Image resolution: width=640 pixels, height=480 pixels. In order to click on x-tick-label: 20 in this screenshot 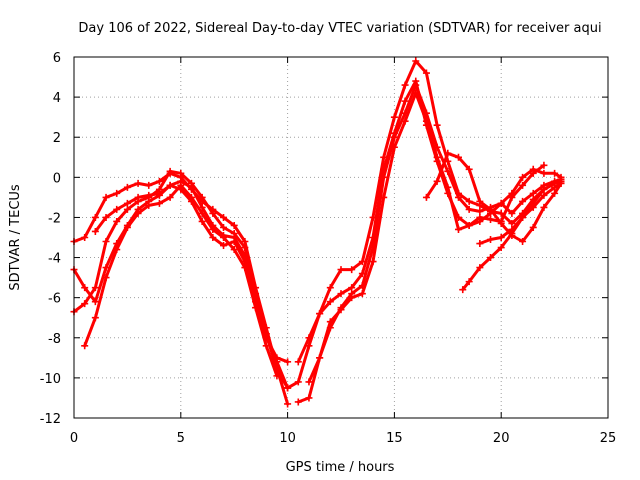, I will do `click(501, 438)`.